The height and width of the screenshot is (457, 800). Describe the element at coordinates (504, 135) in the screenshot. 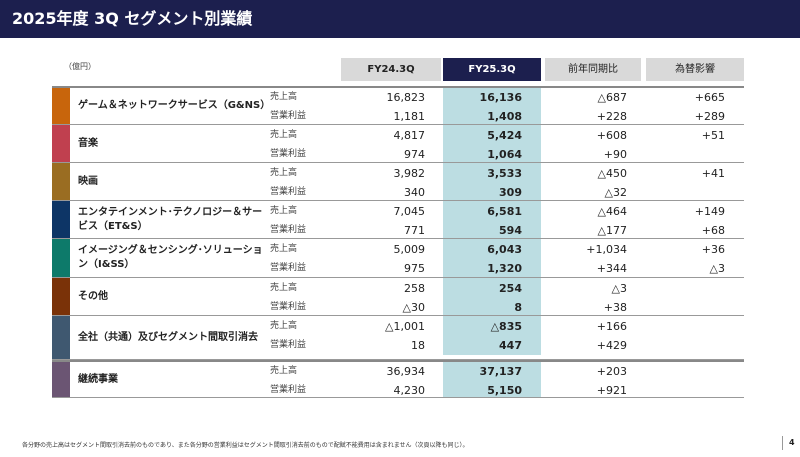

I see `value-cell: 5,424` at that location.